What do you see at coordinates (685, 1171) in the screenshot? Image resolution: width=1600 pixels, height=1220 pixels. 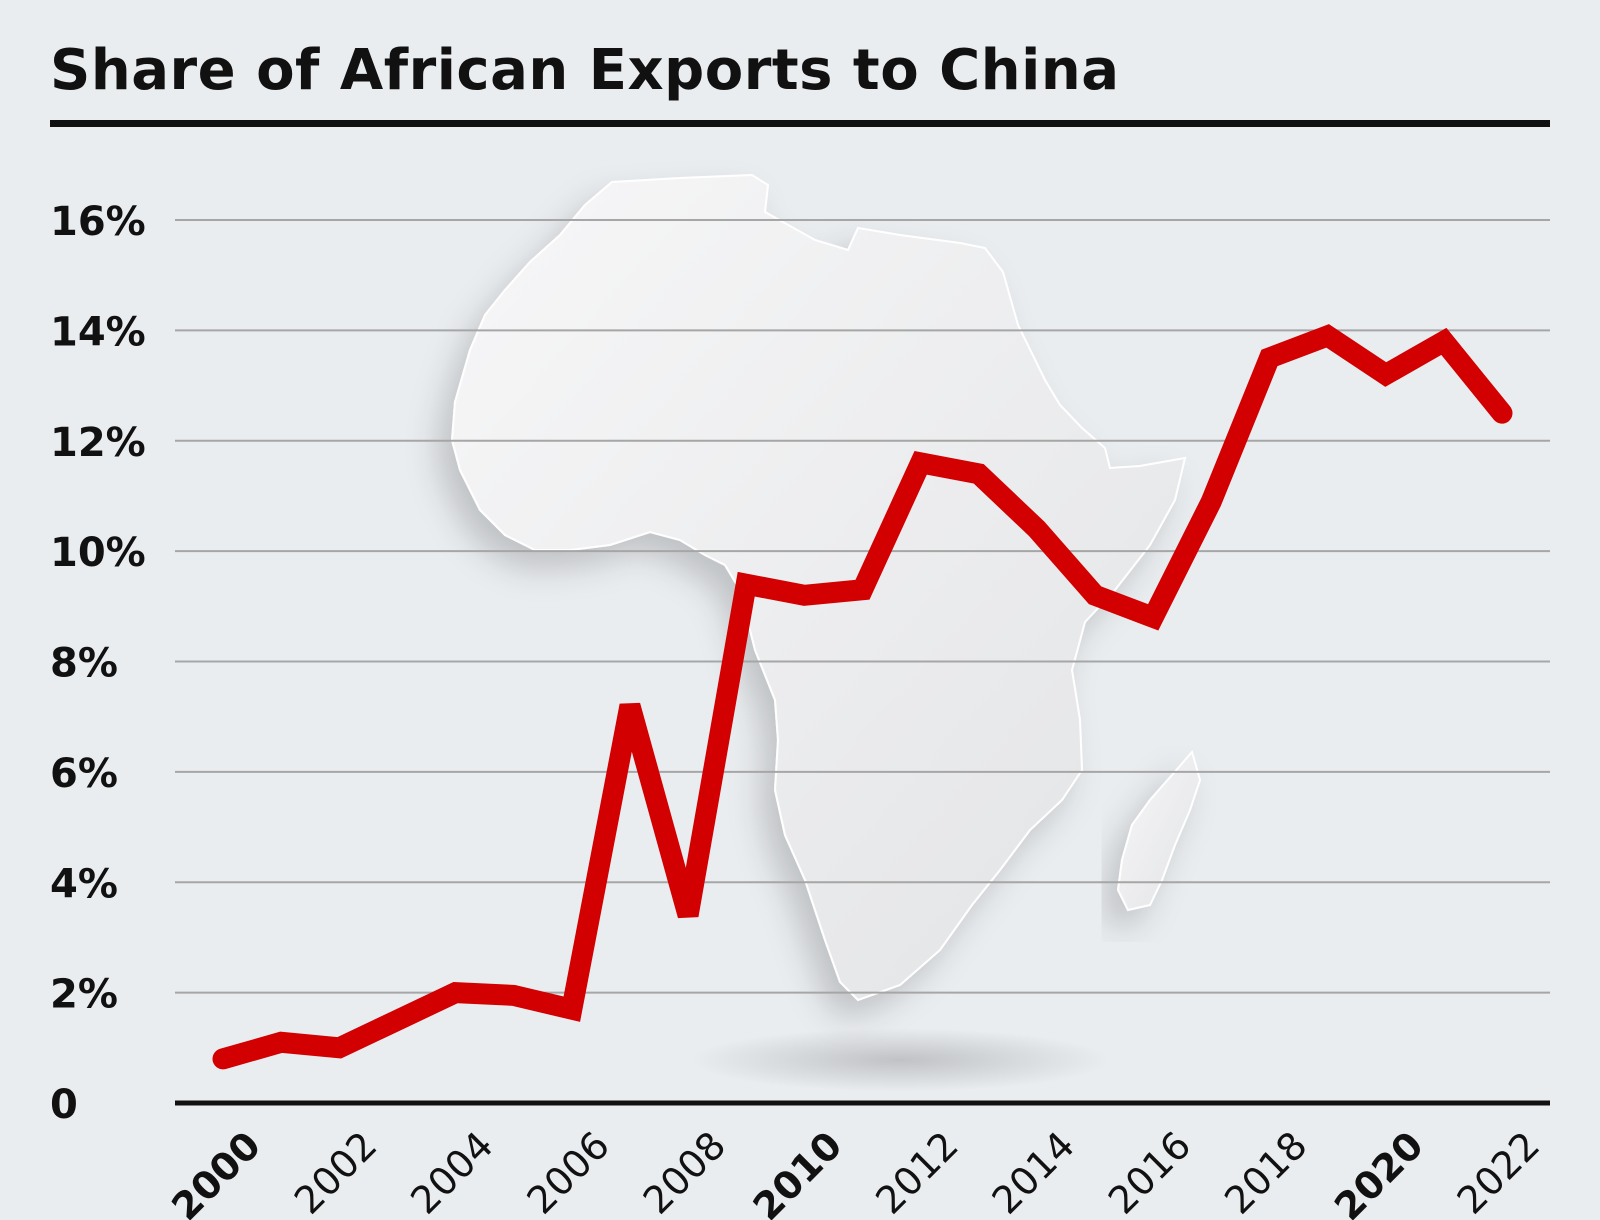 I see `x-tick-label: 2008` at bounding box center [685, 1171].